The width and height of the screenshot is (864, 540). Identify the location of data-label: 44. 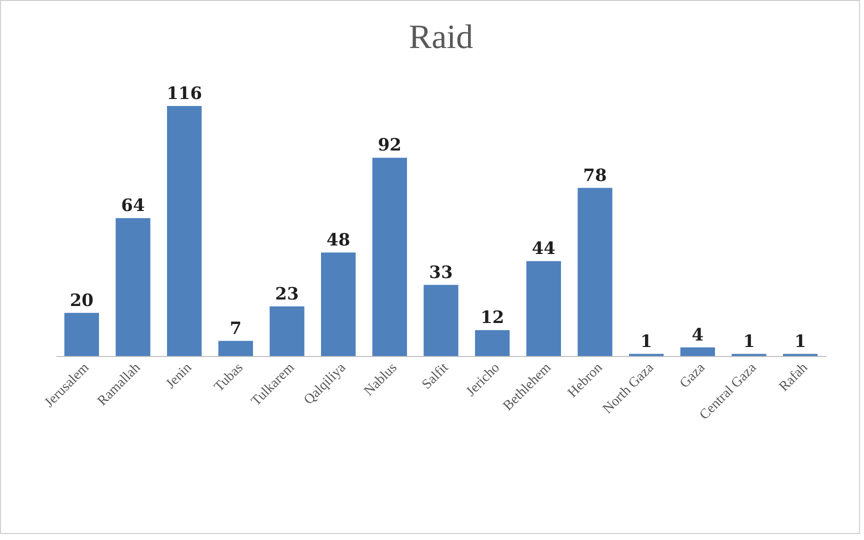
(544, 249).